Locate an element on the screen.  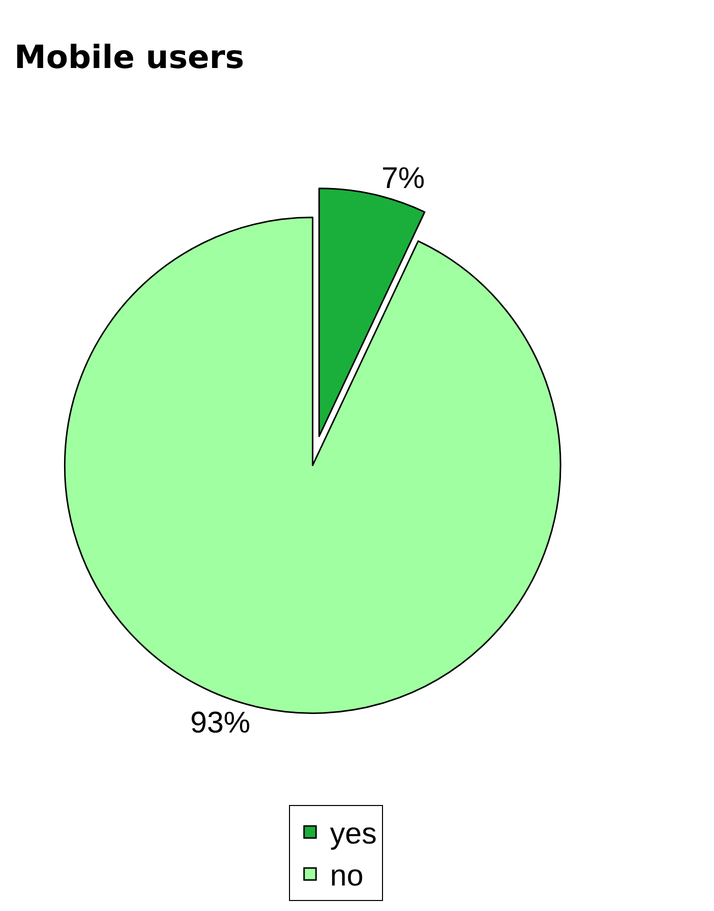
data-label: 7% is located at coordinates (403, 179).